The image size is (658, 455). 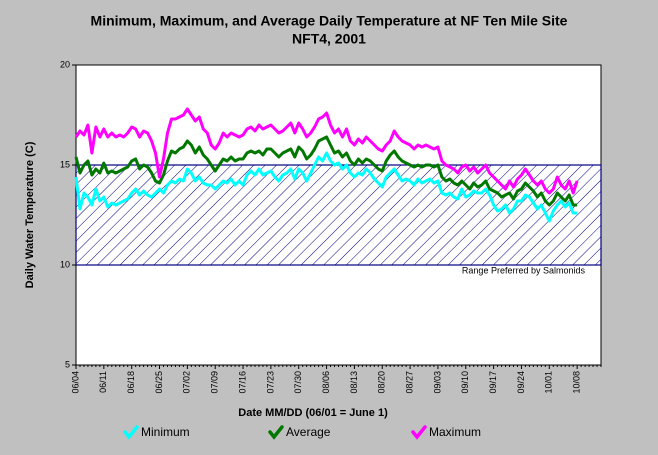 What do you see at coordinates (382, 382) in the screenshot?
I see `x-tick-label: 08/20` at bounding box center [382, 382].